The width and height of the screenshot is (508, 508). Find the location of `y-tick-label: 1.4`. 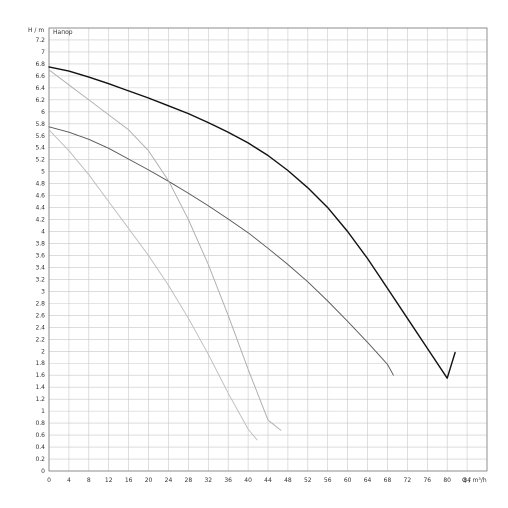

y-tick-label: 1.4 is located at coordinates (40, 387).